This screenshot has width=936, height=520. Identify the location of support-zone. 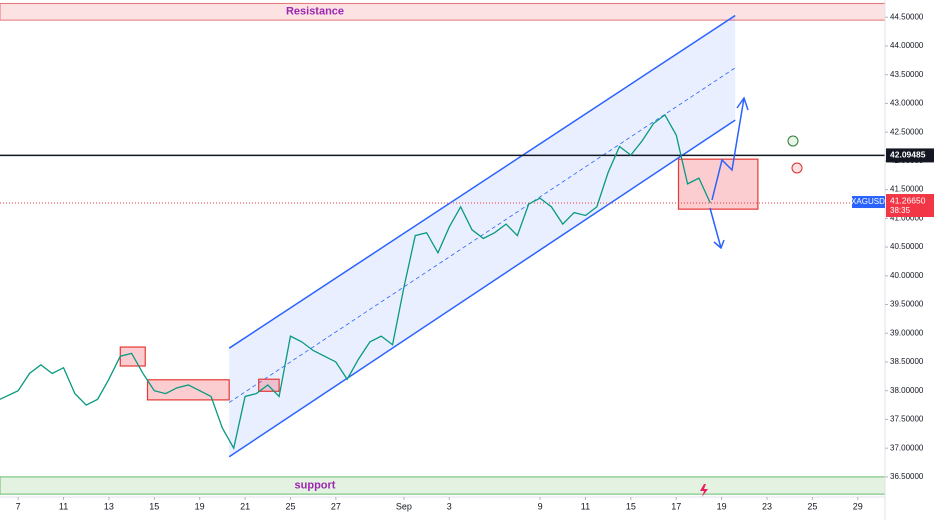
(443, 485).